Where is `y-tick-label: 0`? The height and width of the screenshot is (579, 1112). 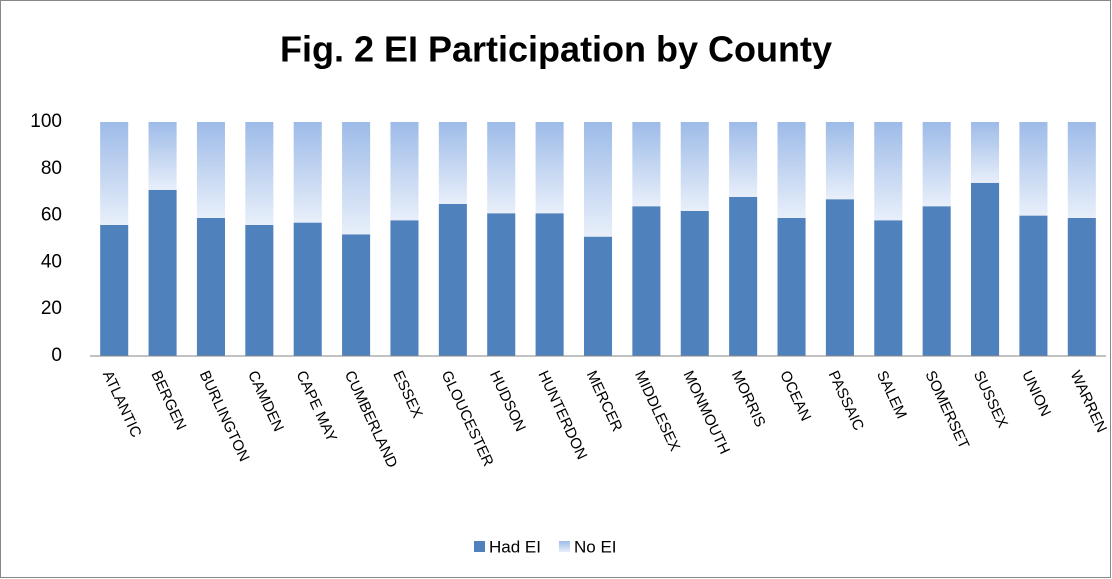 y-tick-label: 0 is located at coordinates (56, 355).